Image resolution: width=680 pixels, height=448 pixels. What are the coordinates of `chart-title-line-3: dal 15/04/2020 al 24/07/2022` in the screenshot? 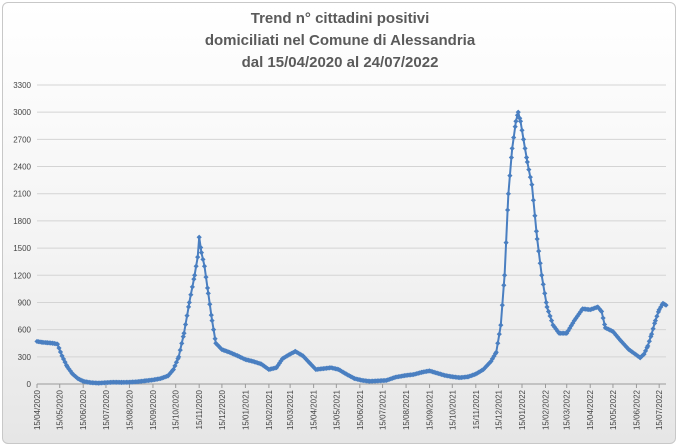 It's located at (340, 62).